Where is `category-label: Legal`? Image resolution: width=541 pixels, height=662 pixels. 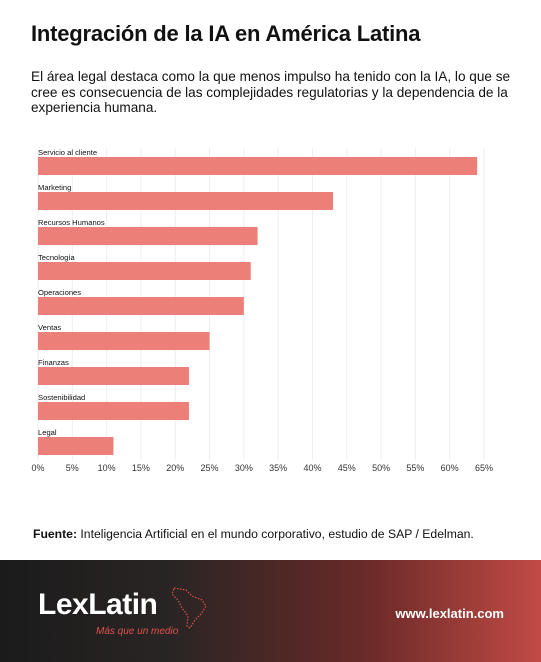 category-label: Legal is located at coordinates (47, 432).